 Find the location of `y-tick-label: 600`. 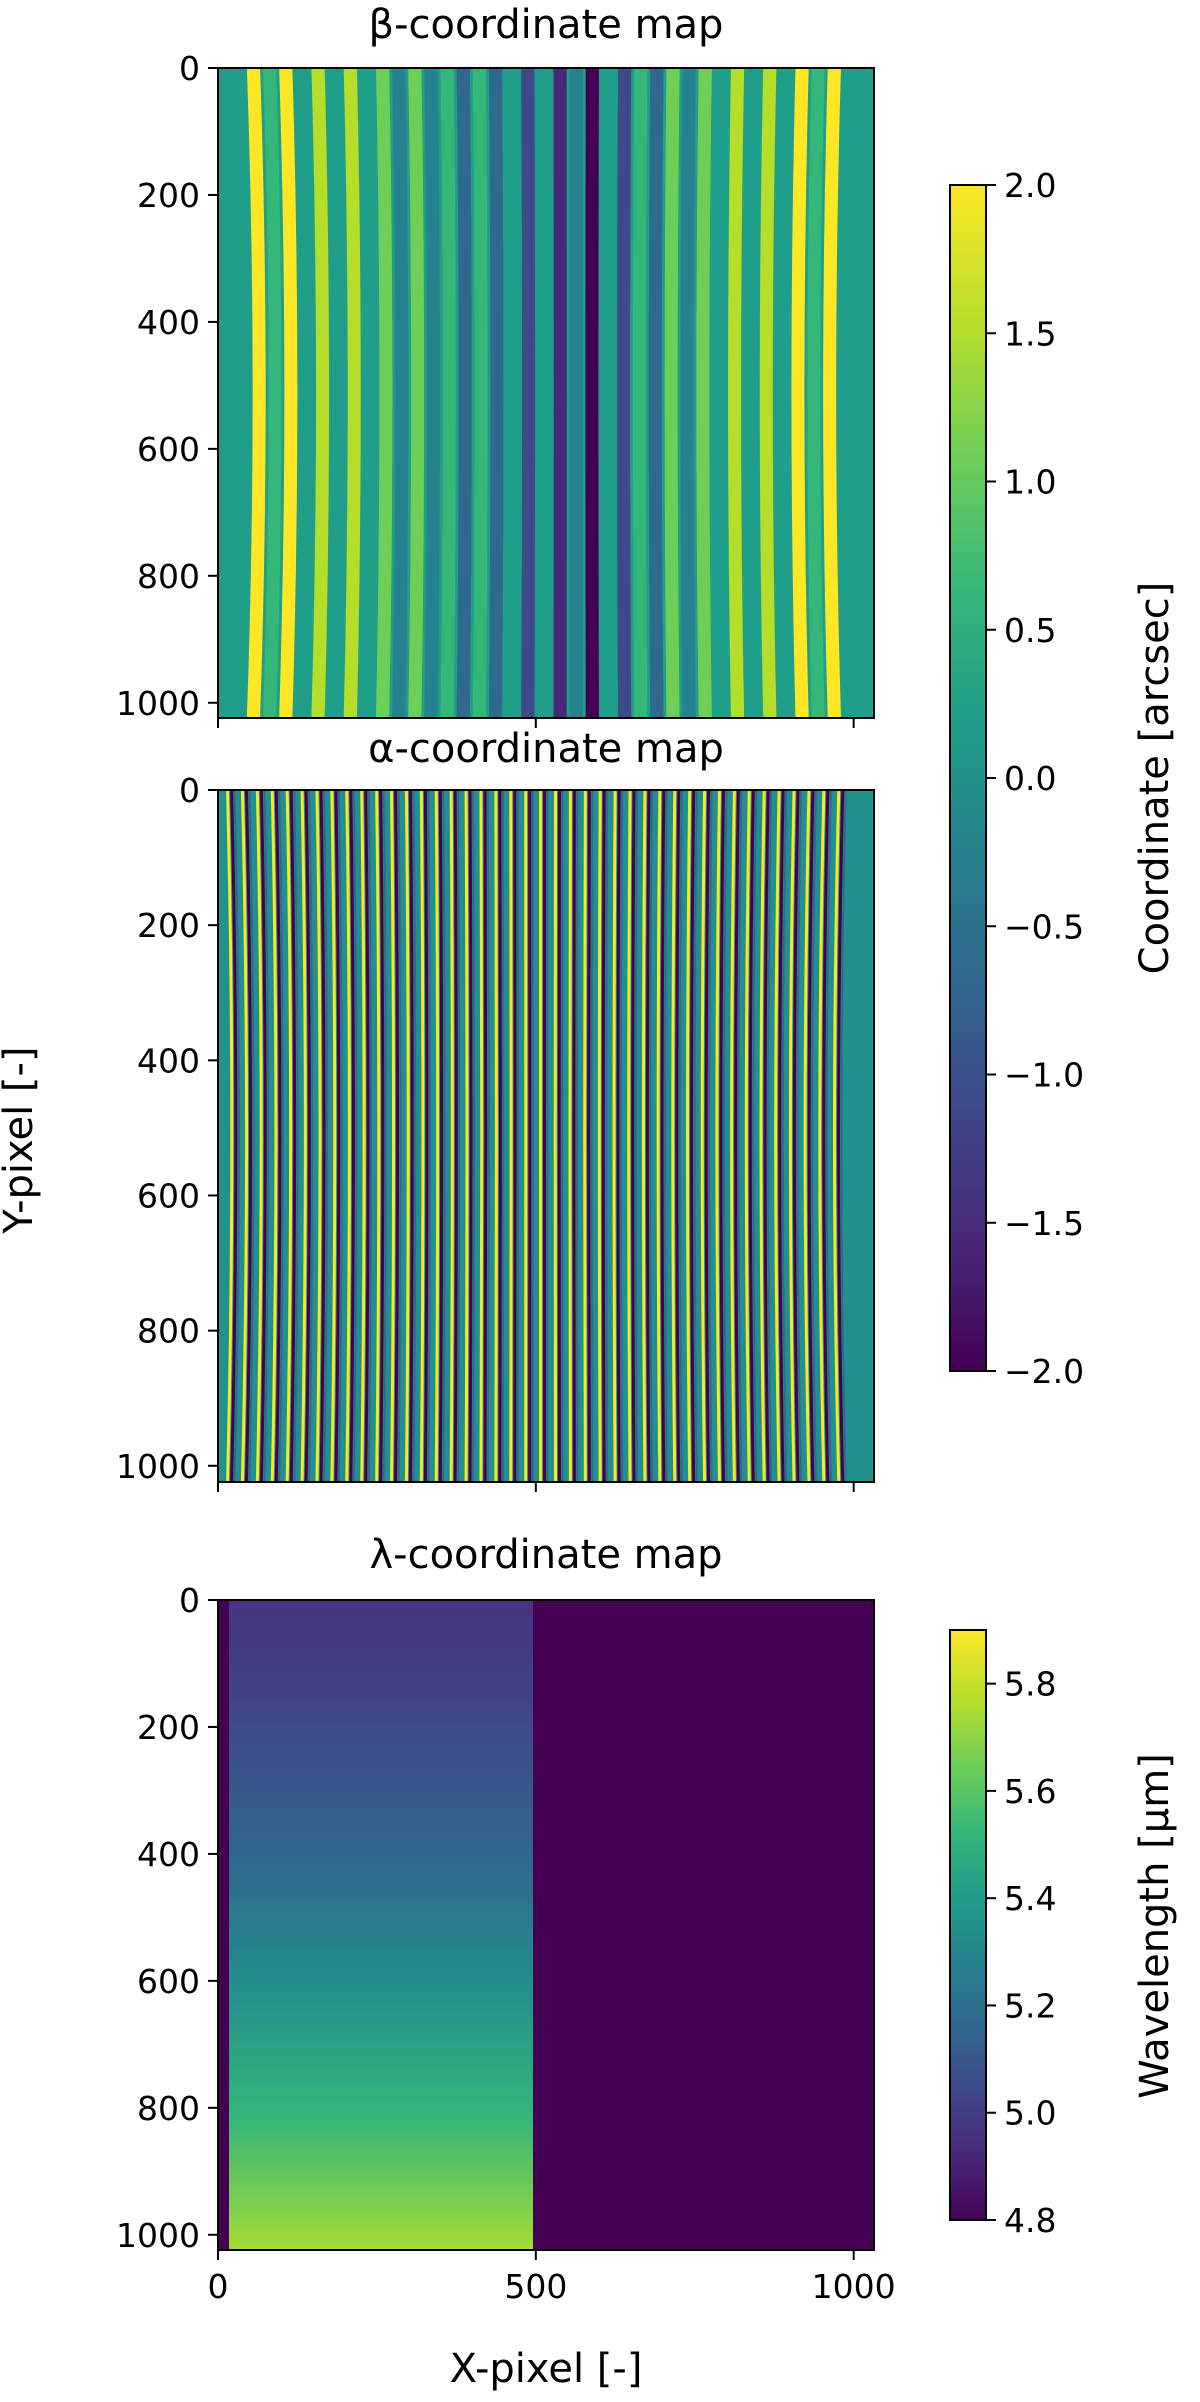

y-tick-label: 600 is located at coordinates (168, 1195).